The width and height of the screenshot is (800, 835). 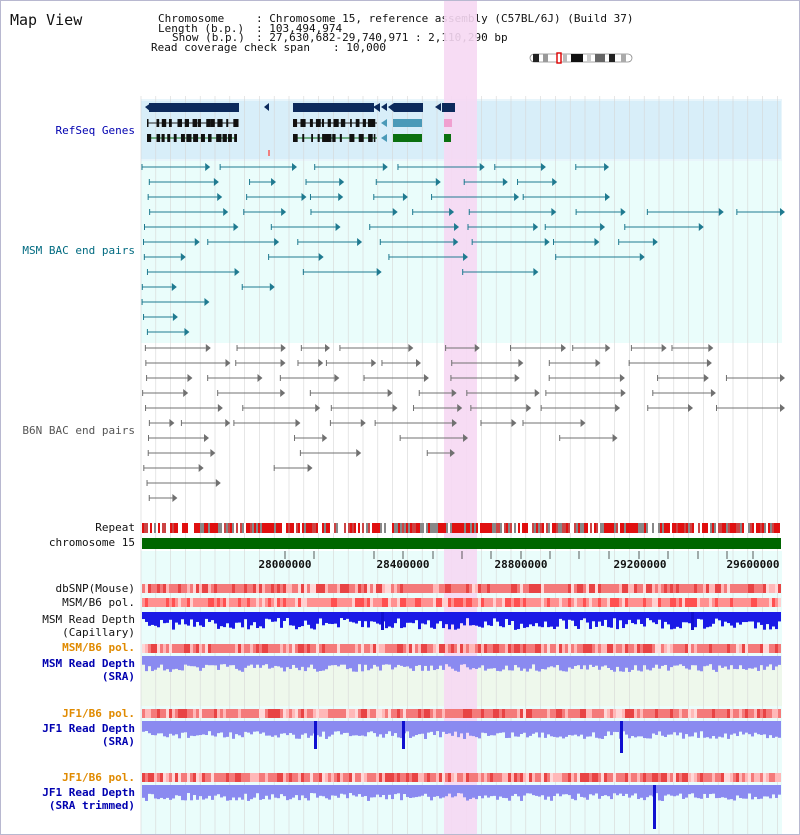 I want to click on chromosome-ideogram, so click(x=581, y=58).